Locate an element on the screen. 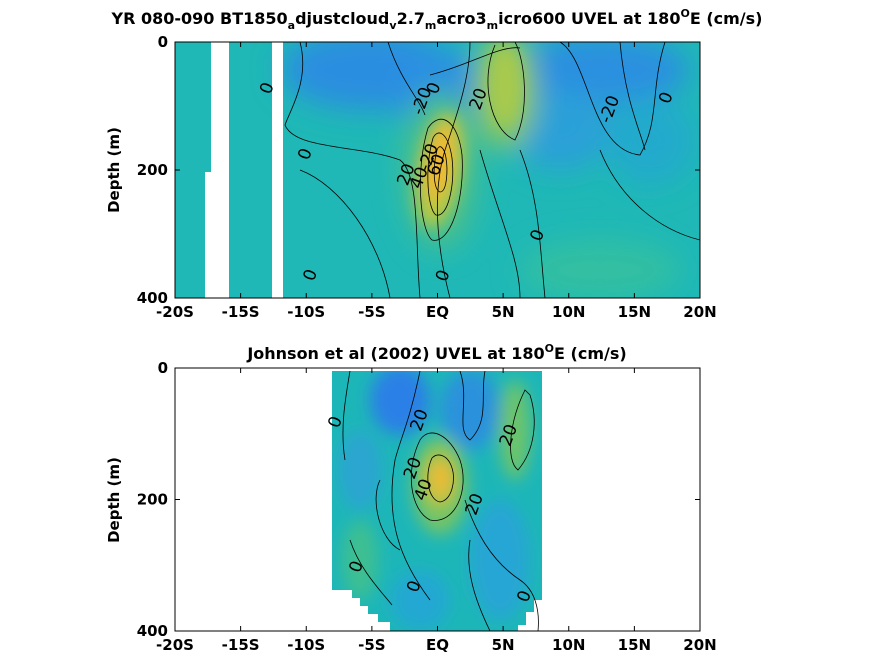  panel-2-field is located at coordinates (437, 501).